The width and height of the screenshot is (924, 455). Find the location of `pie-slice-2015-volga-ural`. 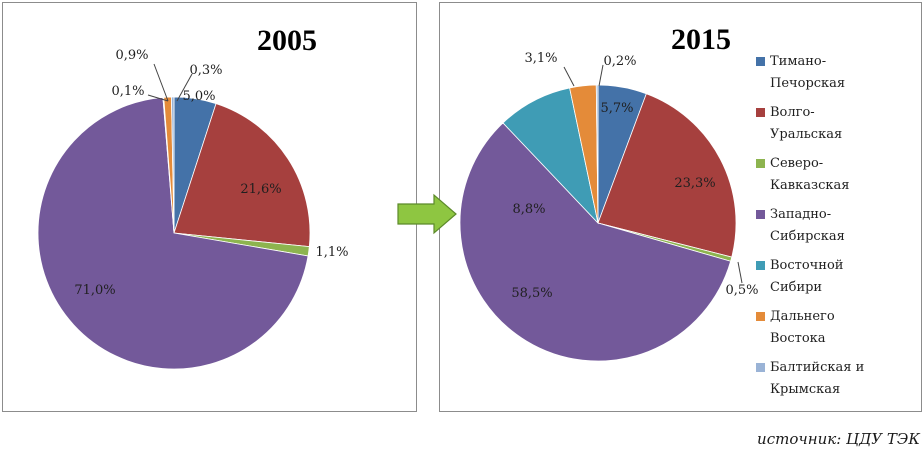

pie-slice-2015-volga-ural is located at coordinates (667, 175).